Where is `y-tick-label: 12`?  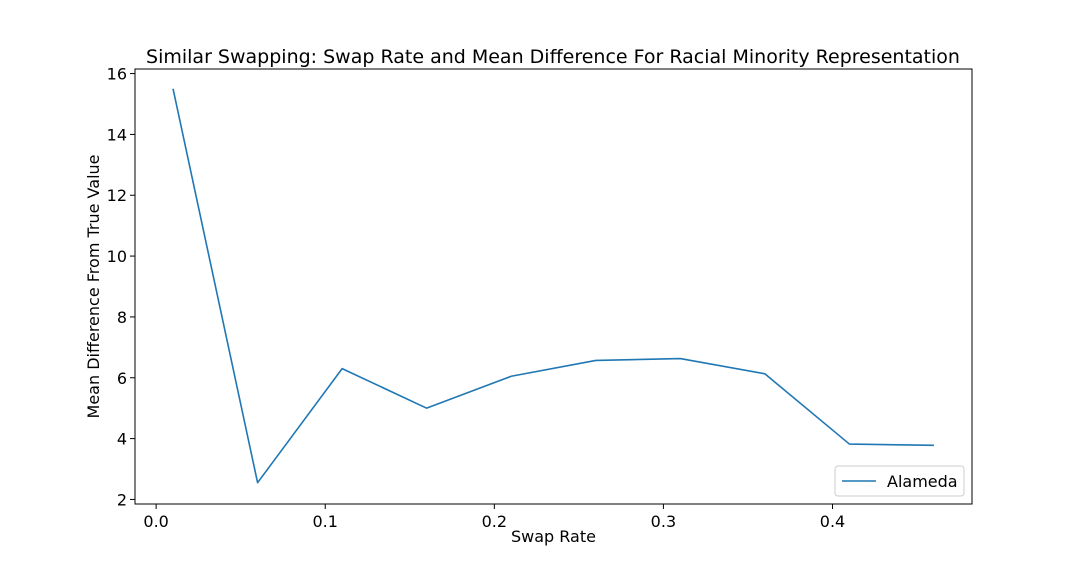 y-tick-label: 12 is located at coordinates (117, 195).